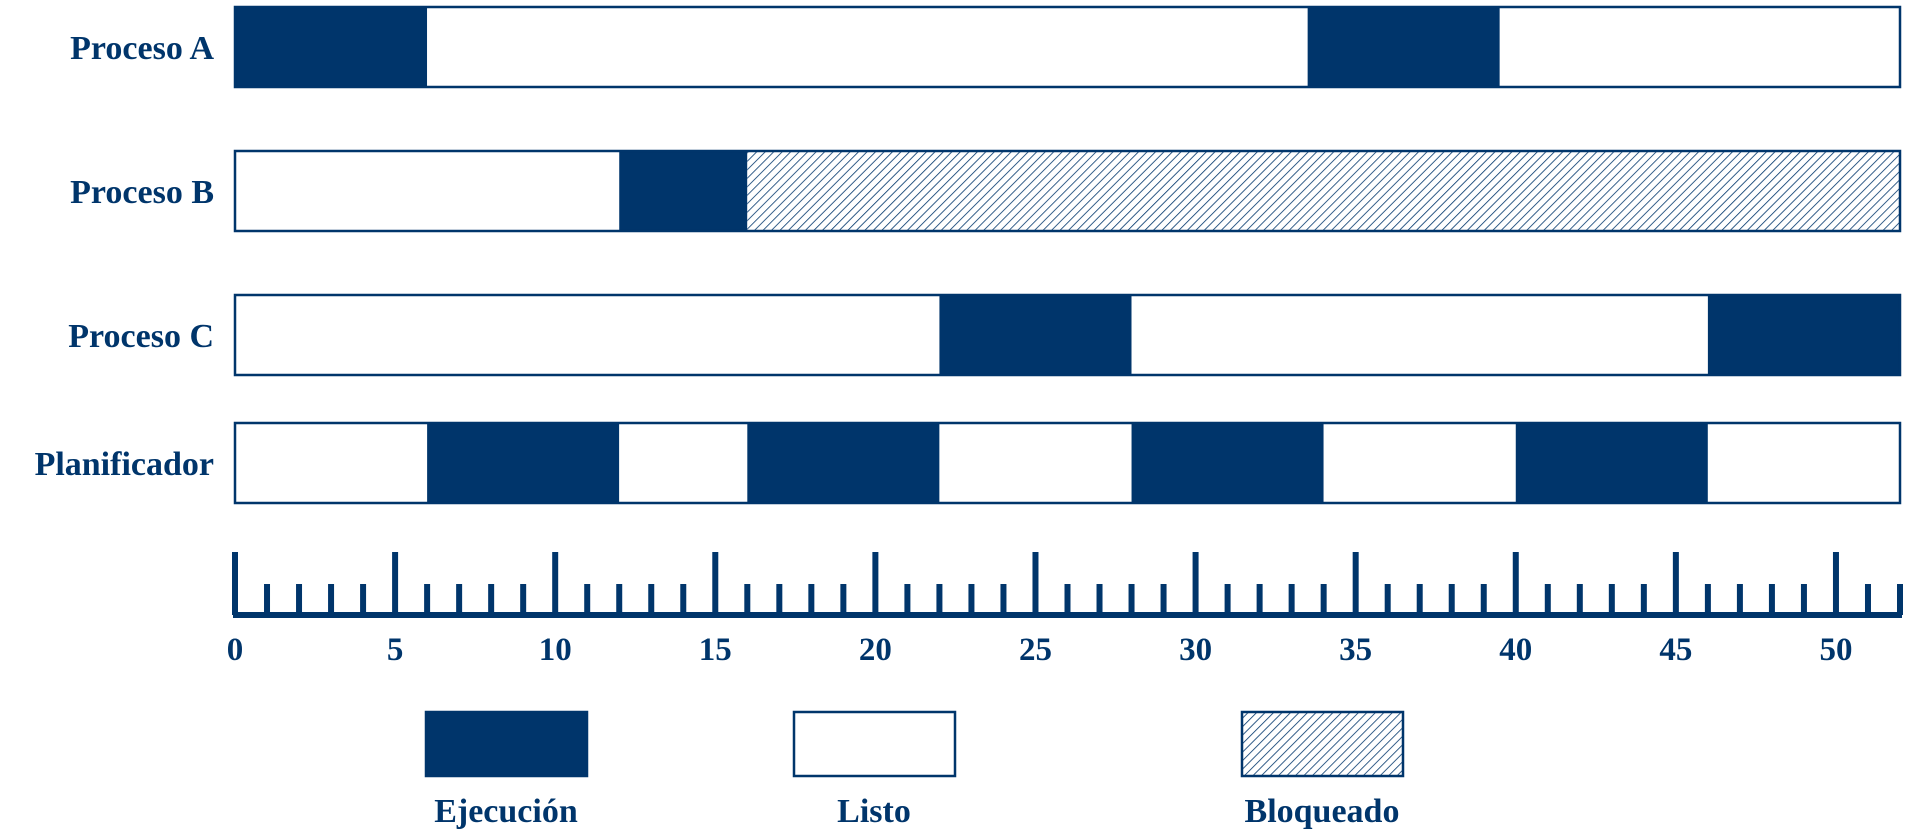  I want to click on row-proceso-c: Proceso C, so click(985, 335).